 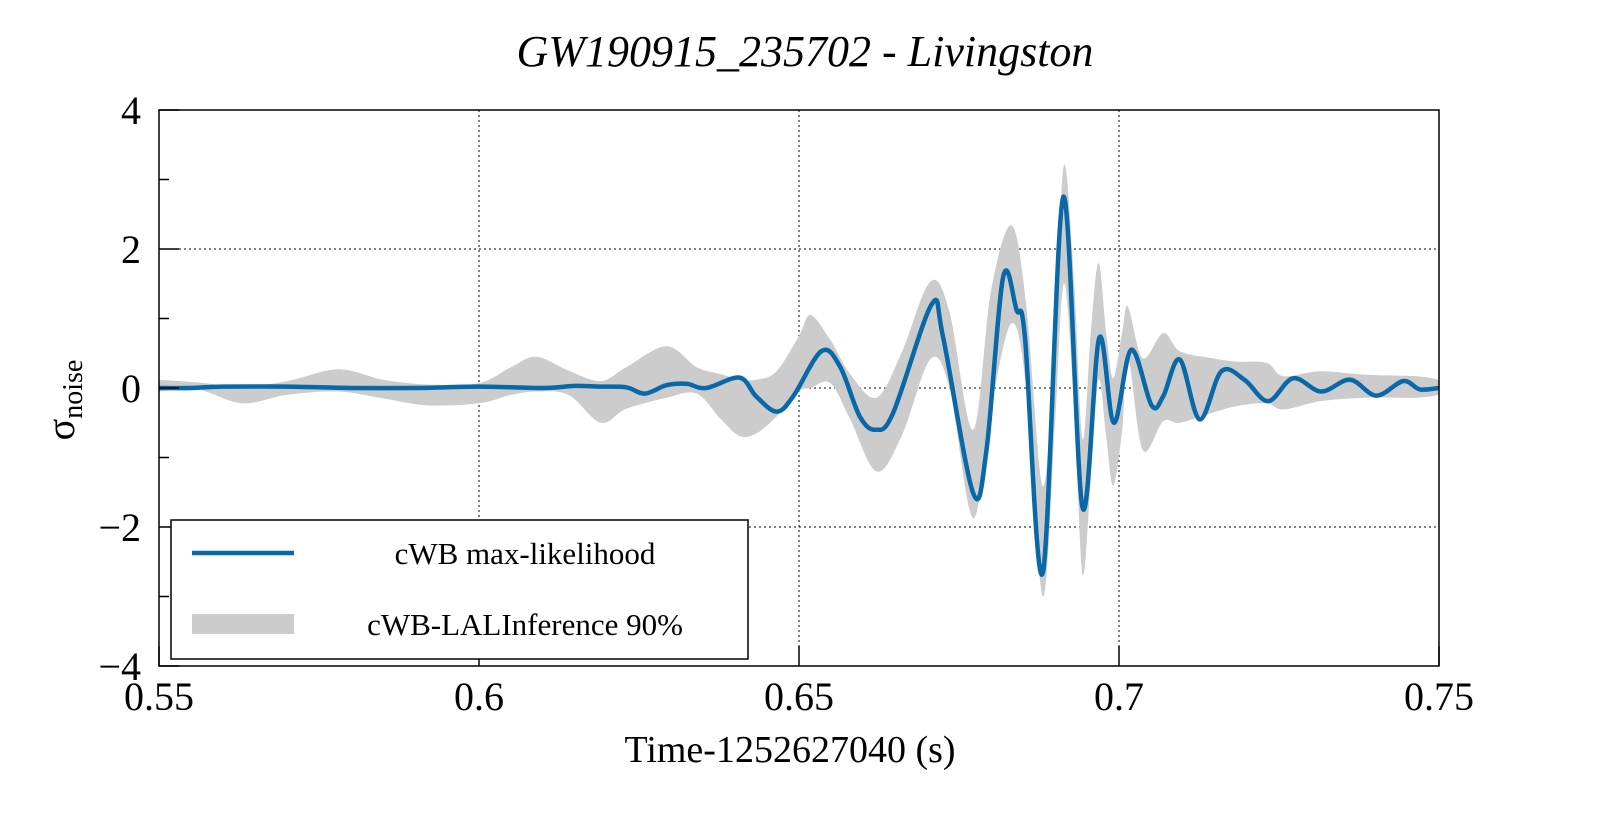 What do you see at coordinates (131, 388) in the screenshot?
I see `y-tick-label: 0` at bounding box center [131, 388].